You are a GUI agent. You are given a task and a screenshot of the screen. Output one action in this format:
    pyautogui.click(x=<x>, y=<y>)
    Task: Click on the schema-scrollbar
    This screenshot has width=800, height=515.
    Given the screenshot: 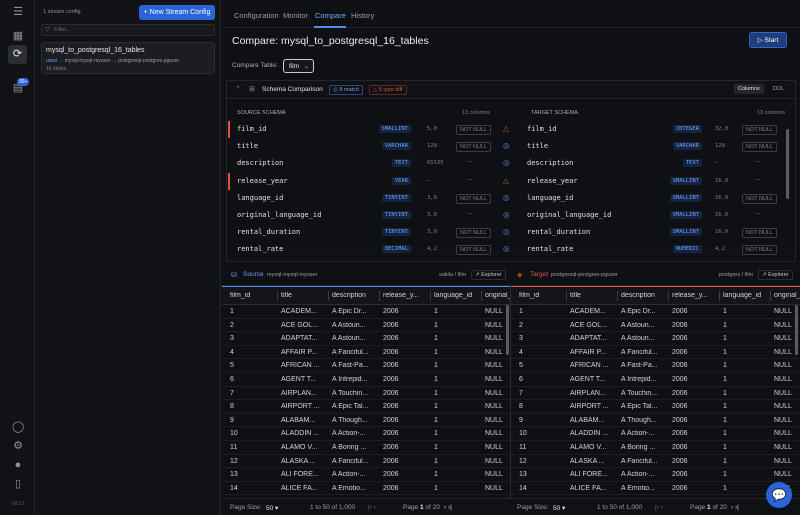 What is the action you would take?
    pyautogui.click(x=787, y=164)
    